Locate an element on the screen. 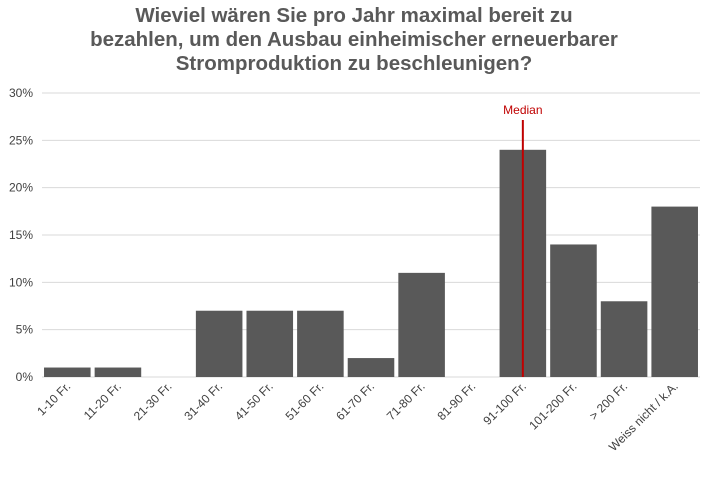  x-tick-label: 91-100 Fr. is located at coordinates (504, 403).